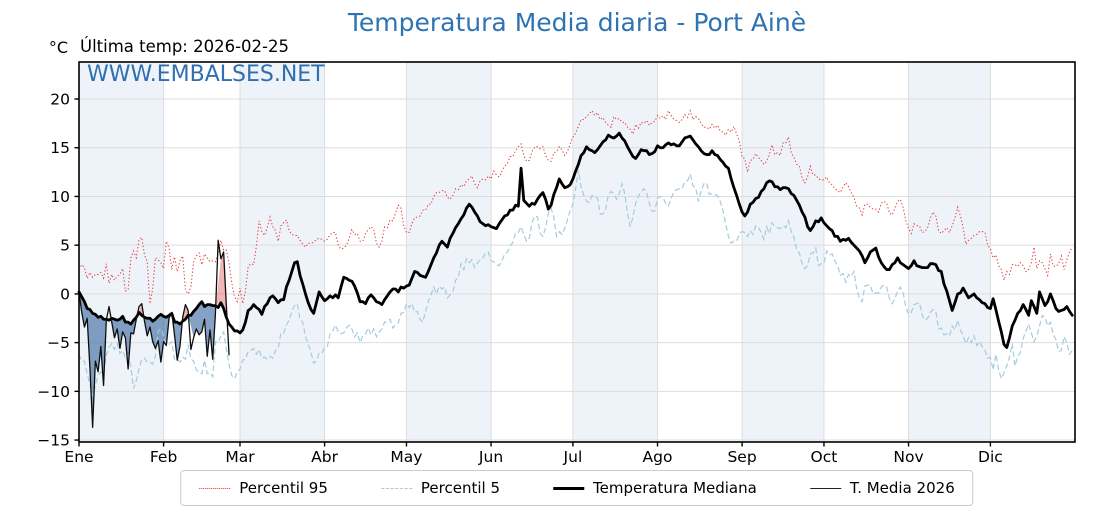 Image resolution: width=1120 pixels, height=506 pixels. What do you see at coordinates (60, 148) in the screenshot?
I see `y-tick-label: 15` at bounding box center [60, 148].